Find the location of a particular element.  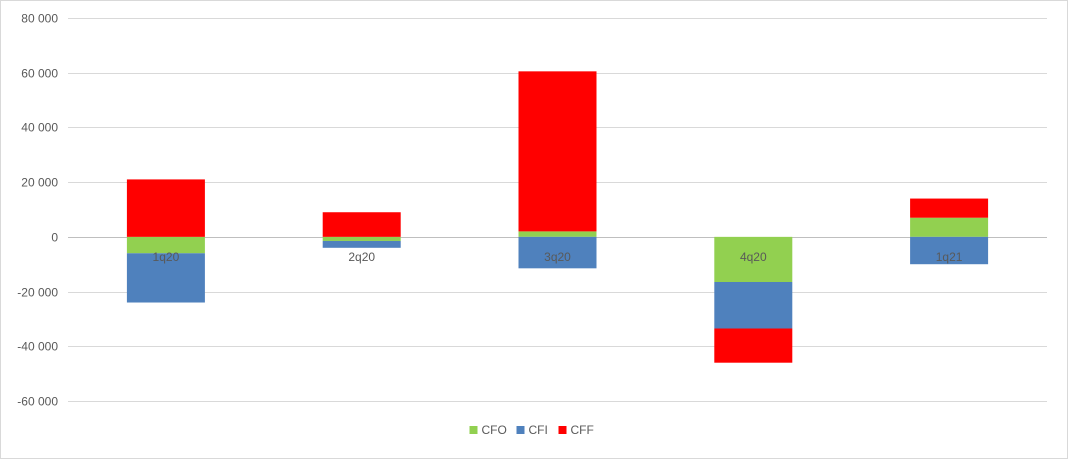

bar-cff-1q20 is located at coordinates (165, 208).